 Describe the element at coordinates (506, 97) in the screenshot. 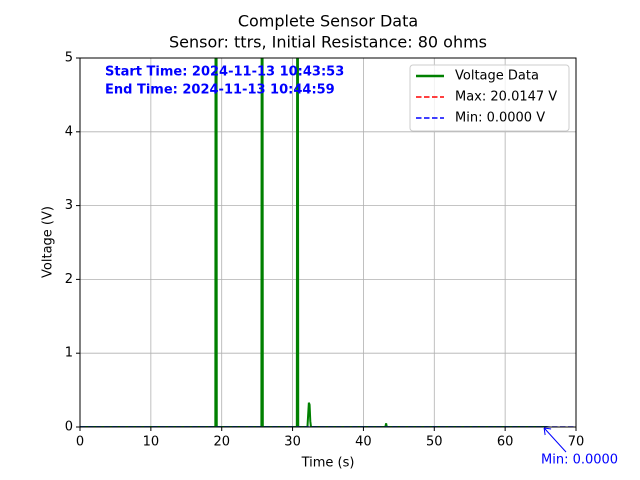

I see `legend-label: Max: 20.0147 V` at that location.